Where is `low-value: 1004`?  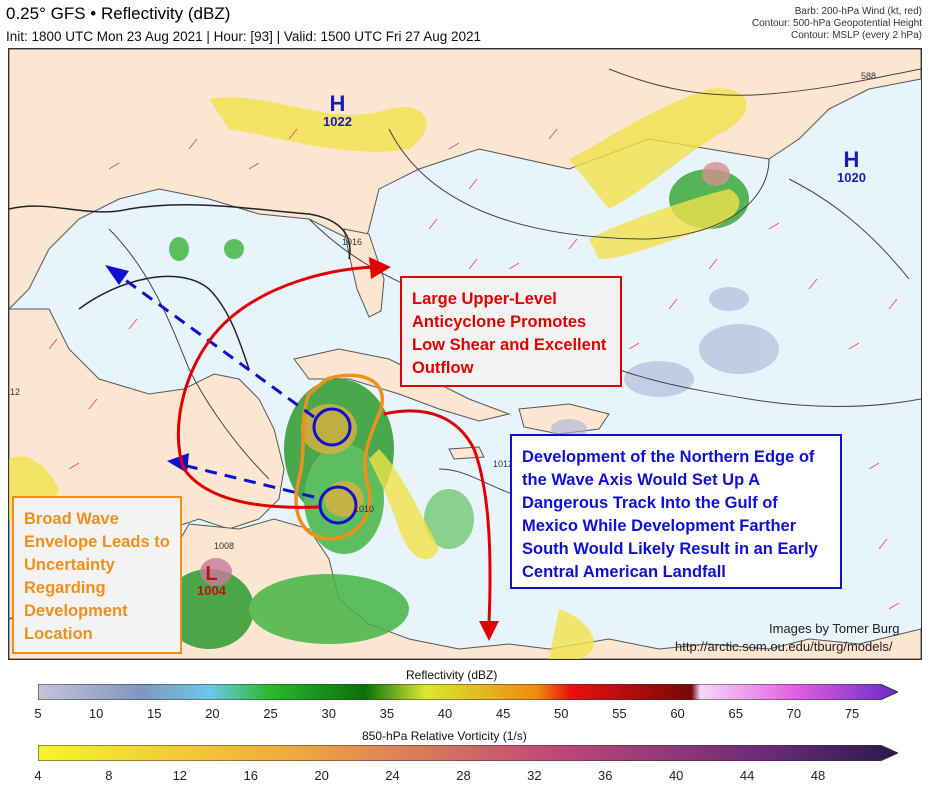 low-value: 1004 is located at coordinates (211, 590).